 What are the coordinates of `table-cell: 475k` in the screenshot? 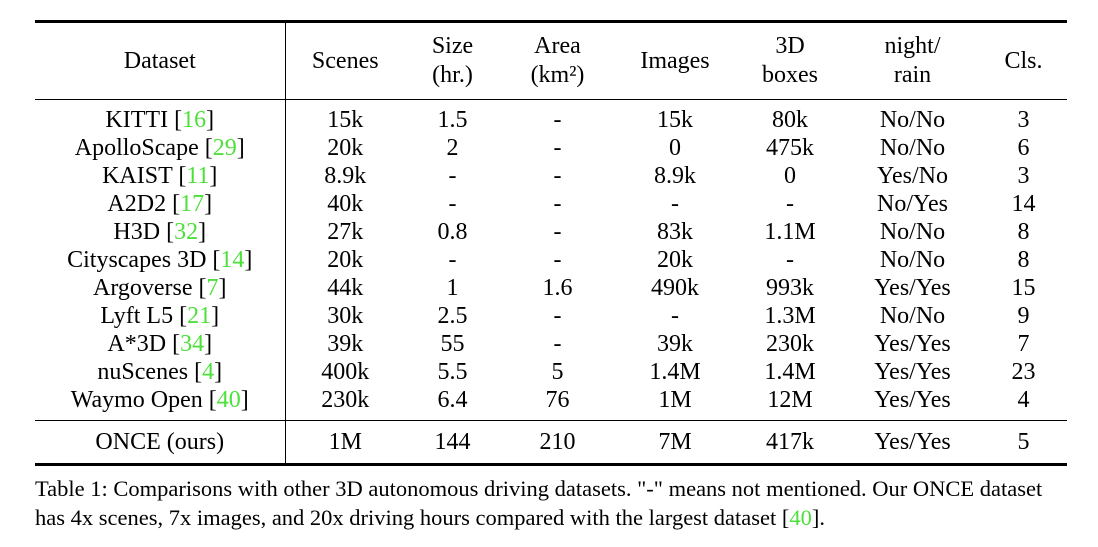 It's located at (790, 148).